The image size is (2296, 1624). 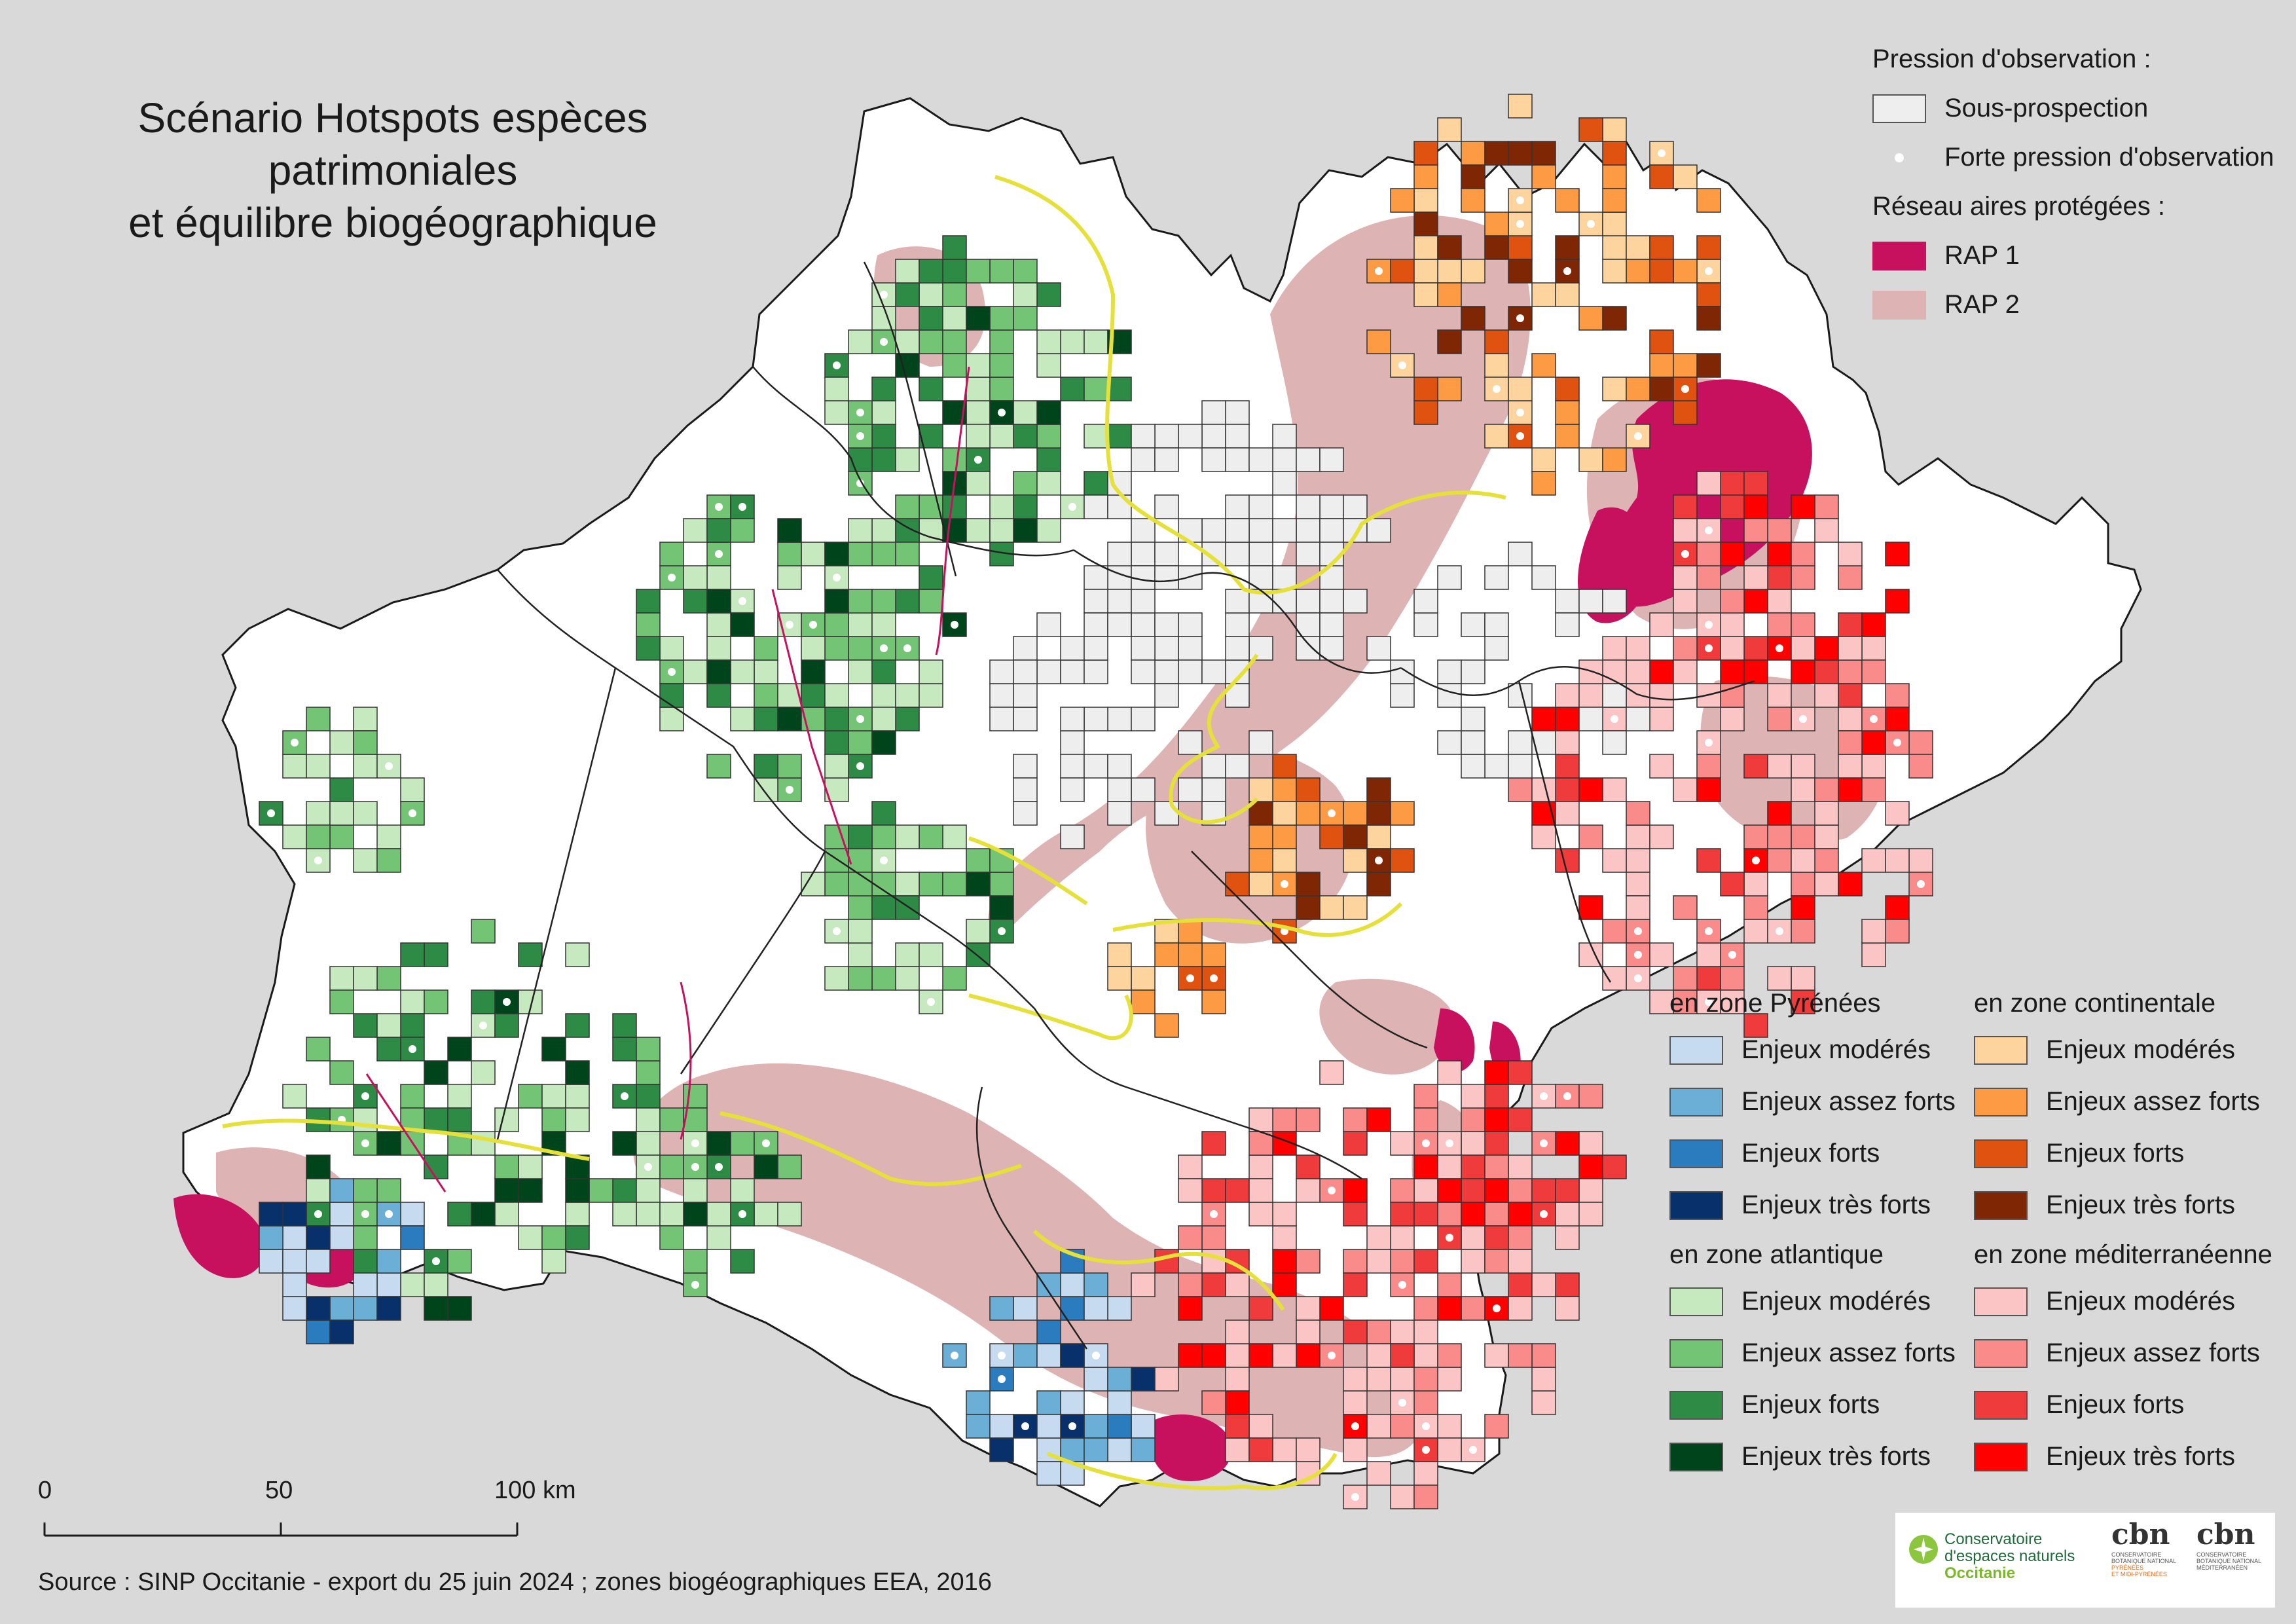 What do you see at coordinates (2123, 1301) in the screenshot?
I see `mediterraneenne-item-1: Enjeux modérés` at bounding box center [2123, 1301].